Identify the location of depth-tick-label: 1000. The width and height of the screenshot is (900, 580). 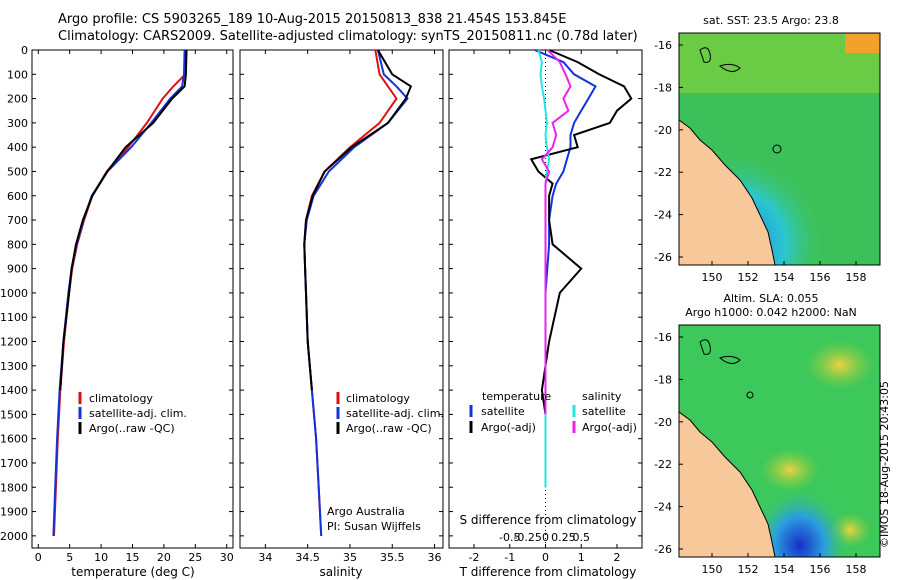
(14, 293).